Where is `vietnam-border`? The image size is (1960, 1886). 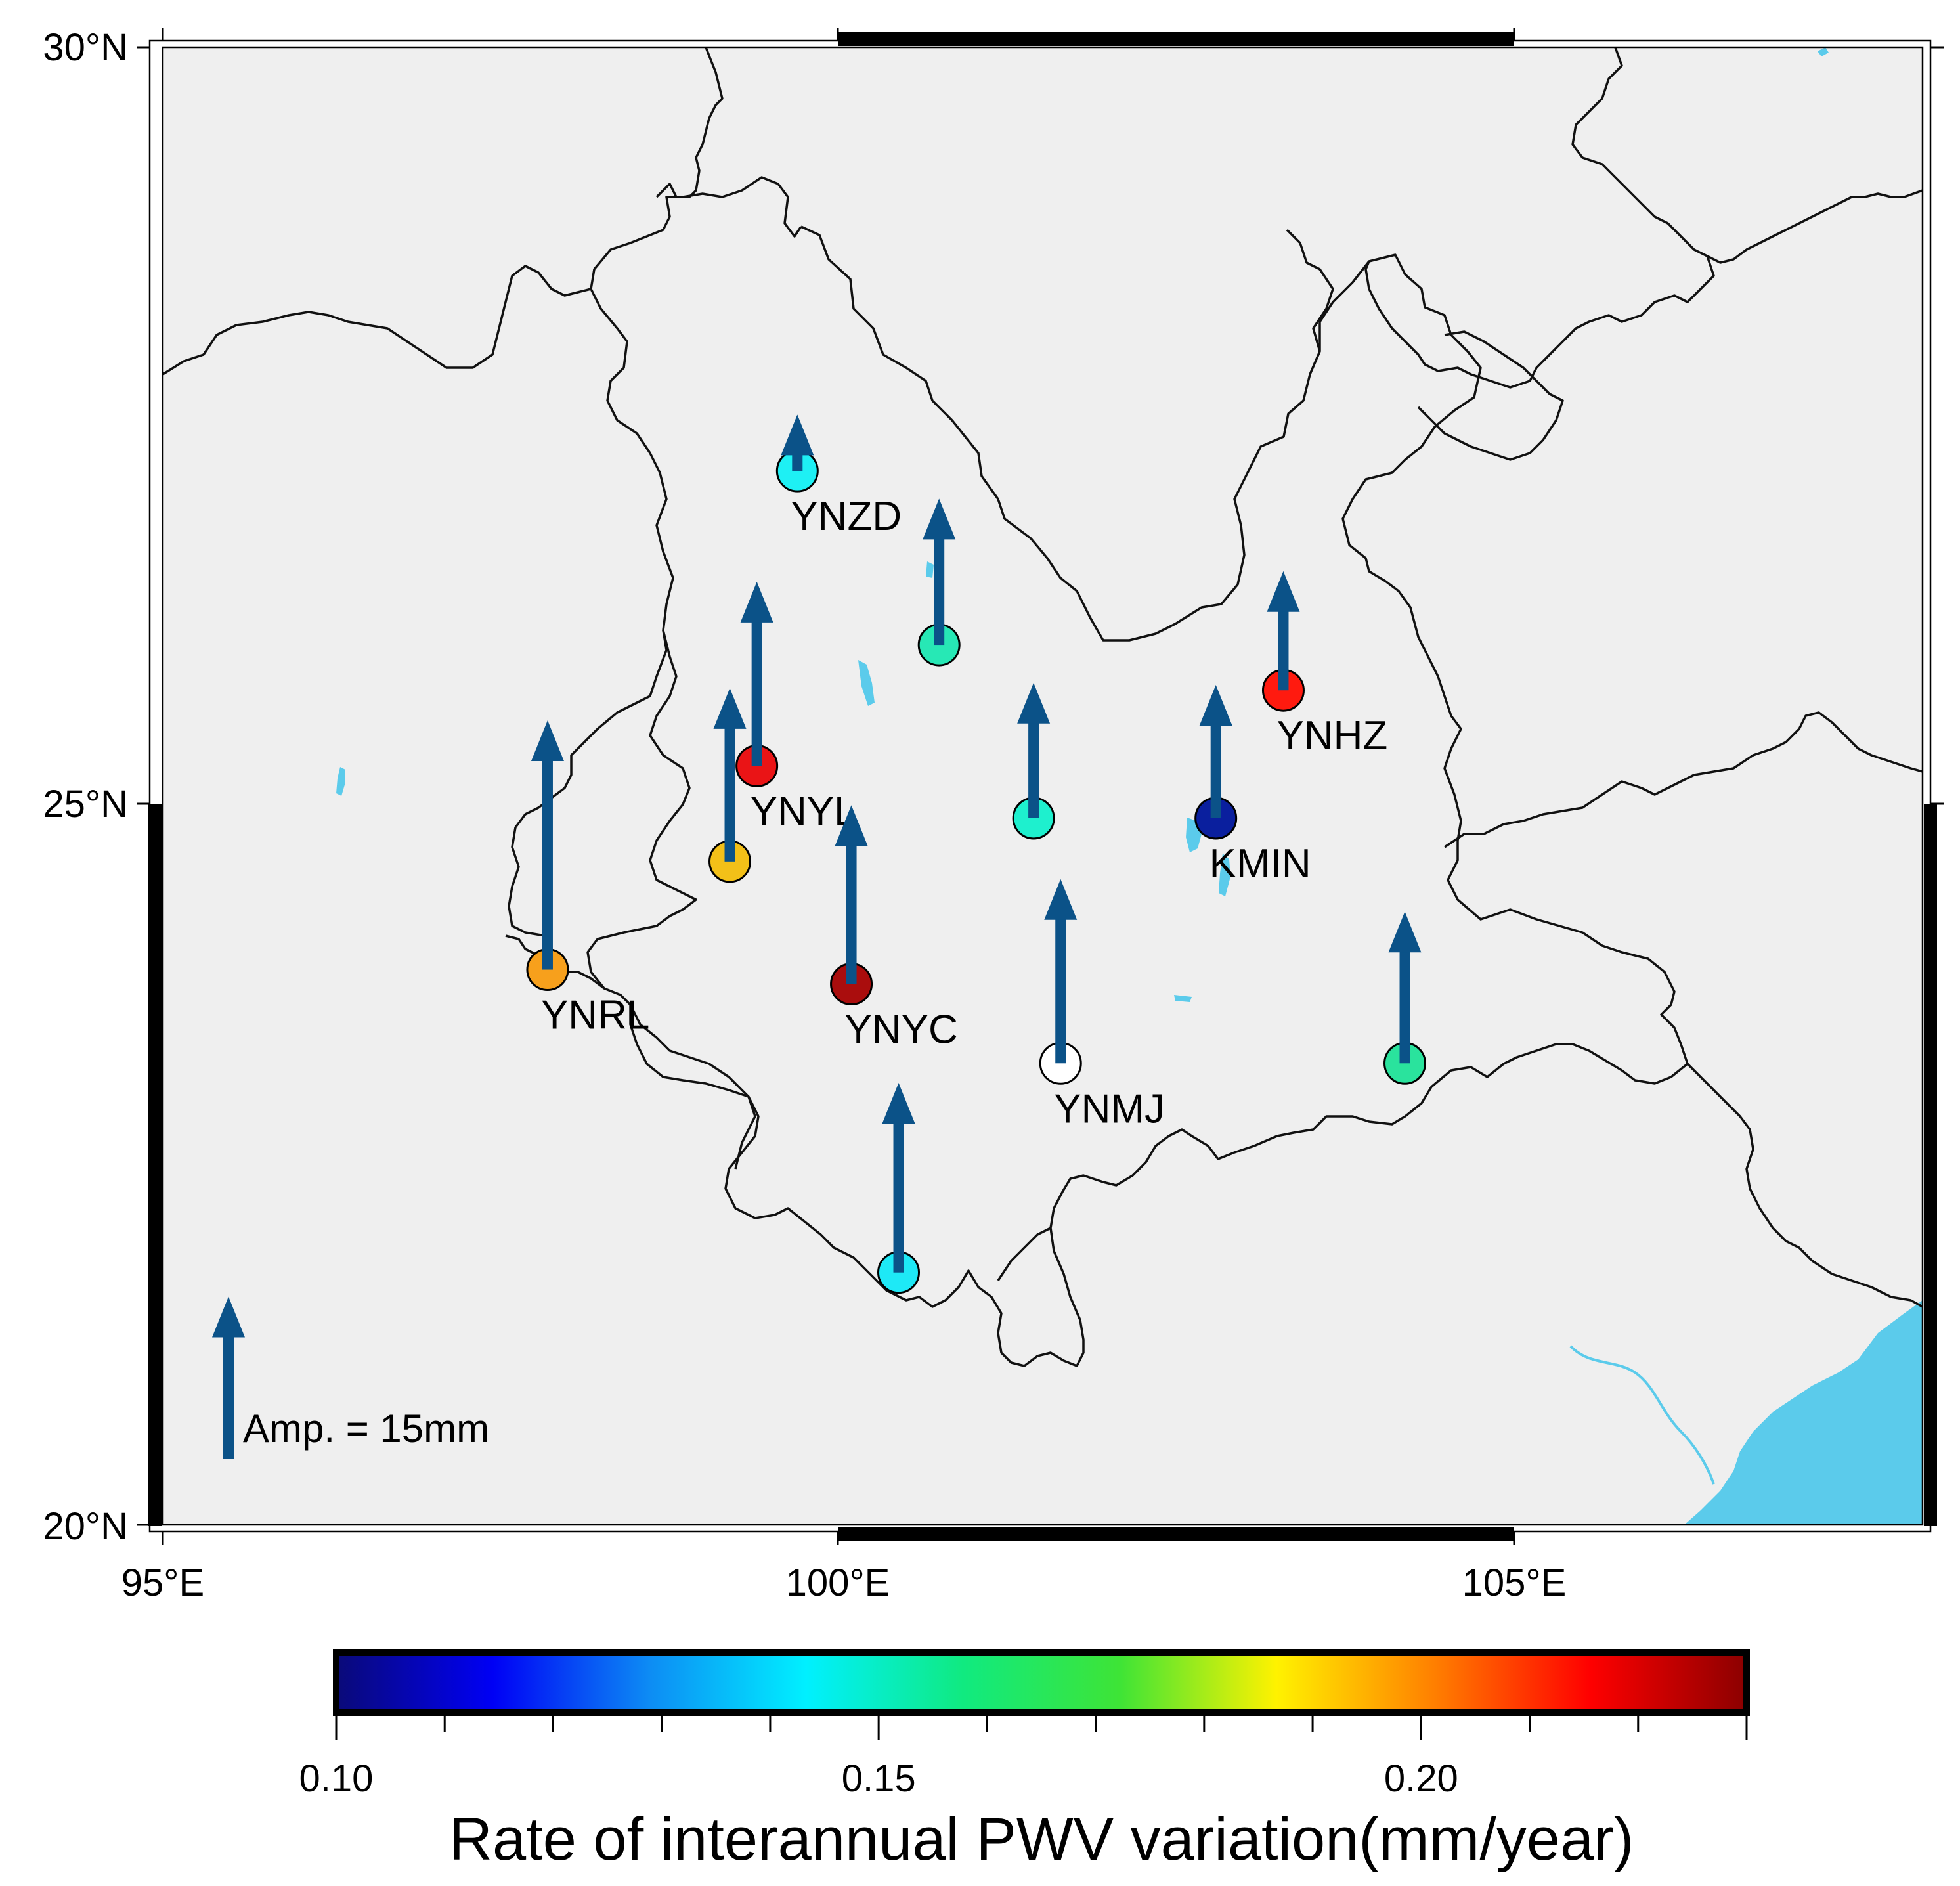
vietnam-border is located at coordinates (1805, 1185).